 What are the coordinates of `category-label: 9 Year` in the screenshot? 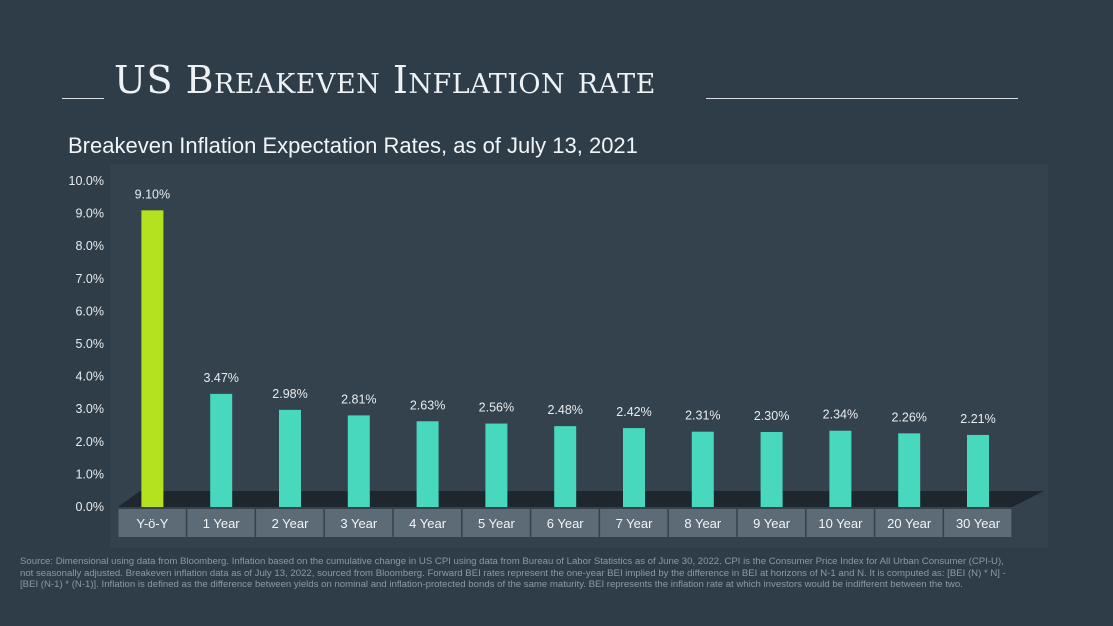 It's located at (772, 523).